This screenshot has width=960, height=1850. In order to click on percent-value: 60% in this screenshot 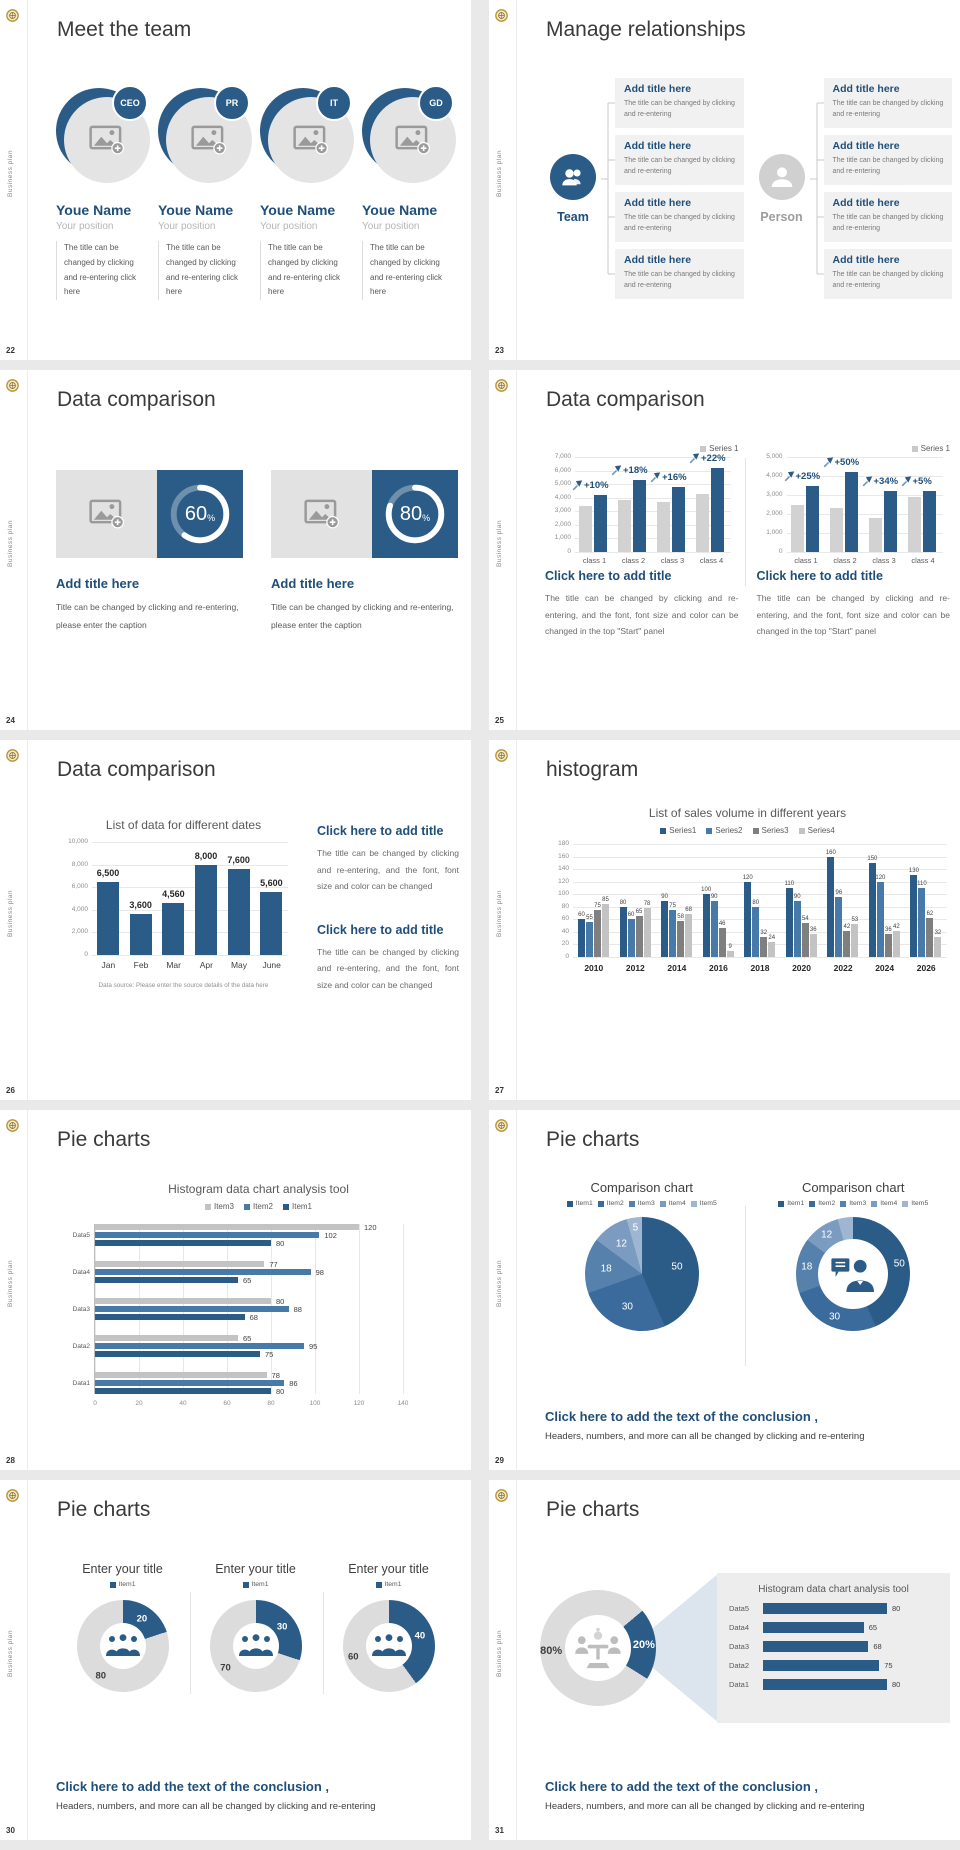, I will do `click(200, 513)`.